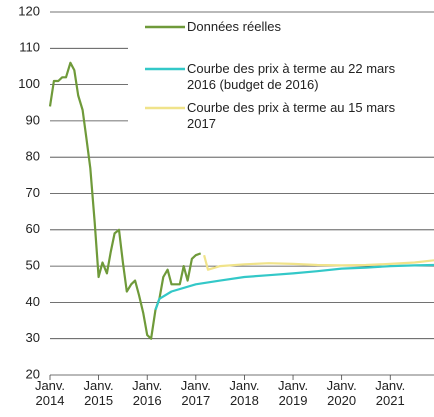 Image resolution: width=434 pixels, height=417 pixels. I want to click on y-tick-label: 40, so click(33, 301).